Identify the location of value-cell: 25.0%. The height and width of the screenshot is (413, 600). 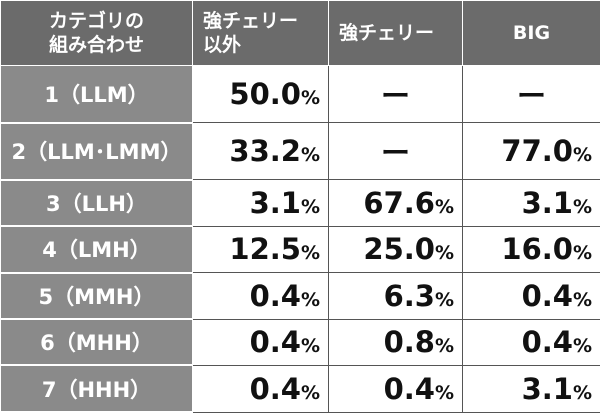
(395, 249).